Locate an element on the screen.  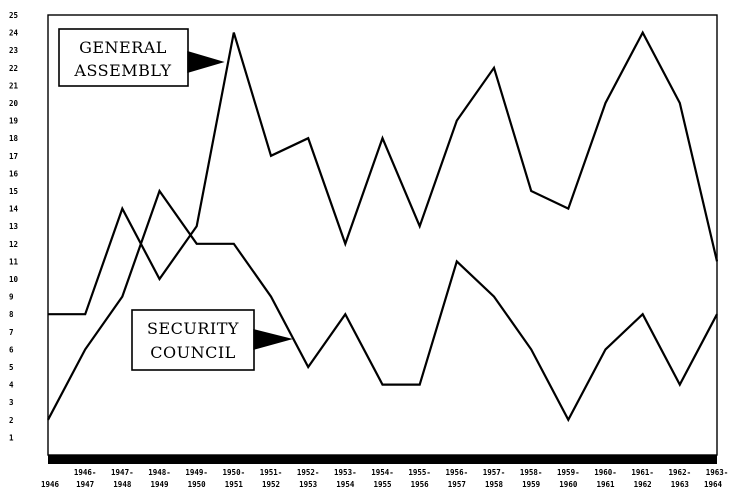
x-tick-label-bottom: 1951 is located at coordinates (234, 484).